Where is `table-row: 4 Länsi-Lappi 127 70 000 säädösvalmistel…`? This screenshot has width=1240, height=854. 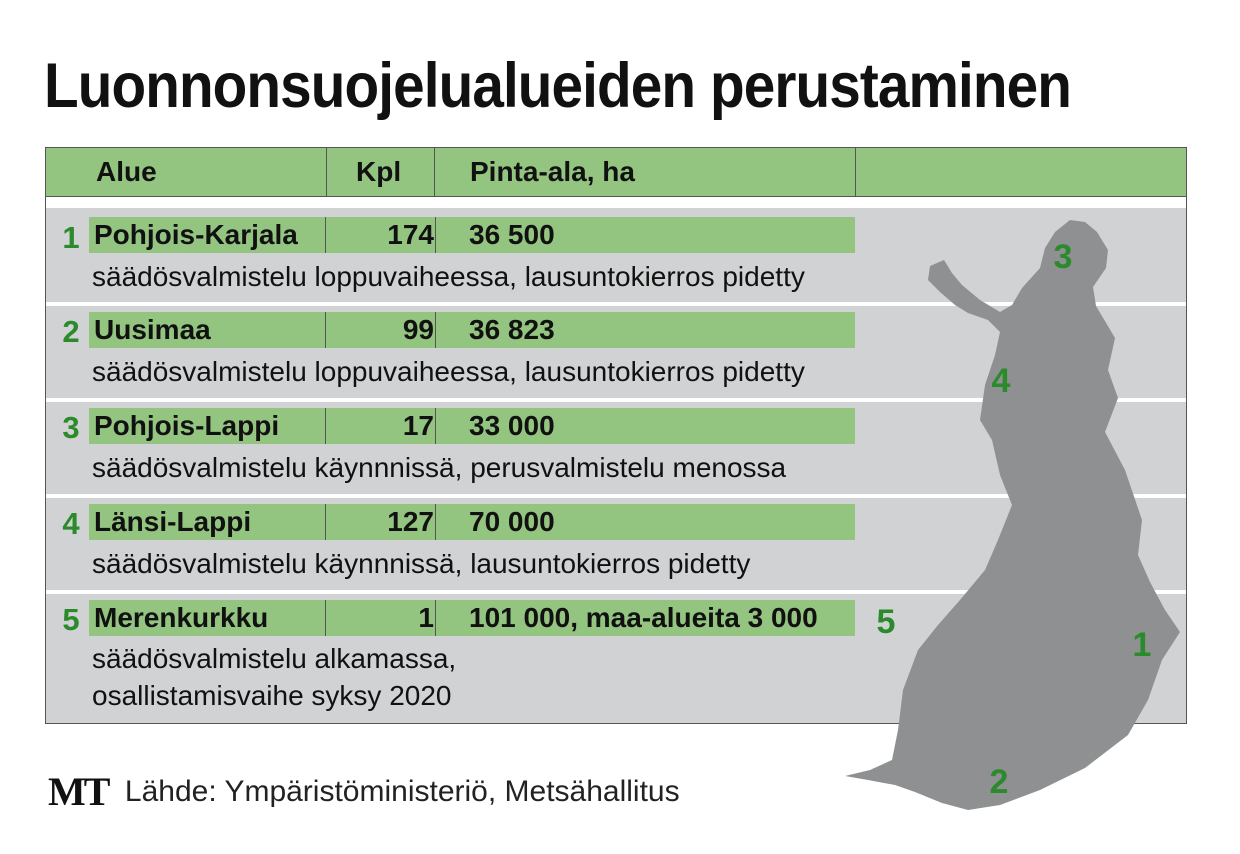 table-row: 4 Länsi-Lappi 127 70 000 säädösvalmistel… is located at coordinates (616, 544).